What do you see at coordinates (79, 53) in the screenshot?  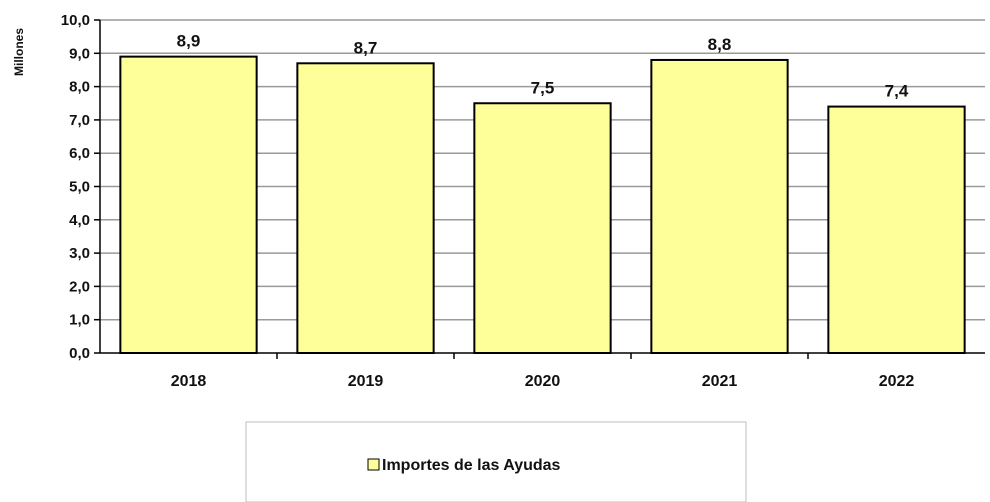 I see `y-tick-label: 9,0` at bounding box center [79, 53].